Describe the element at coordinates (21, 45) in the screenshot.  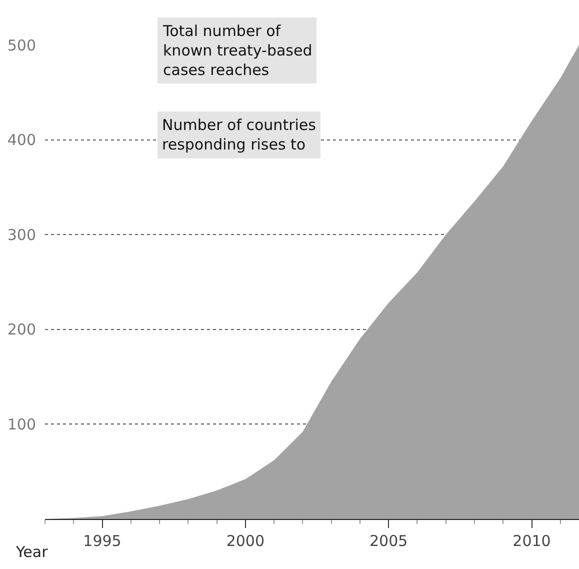
I see `y-tick-label: 500` at that location.